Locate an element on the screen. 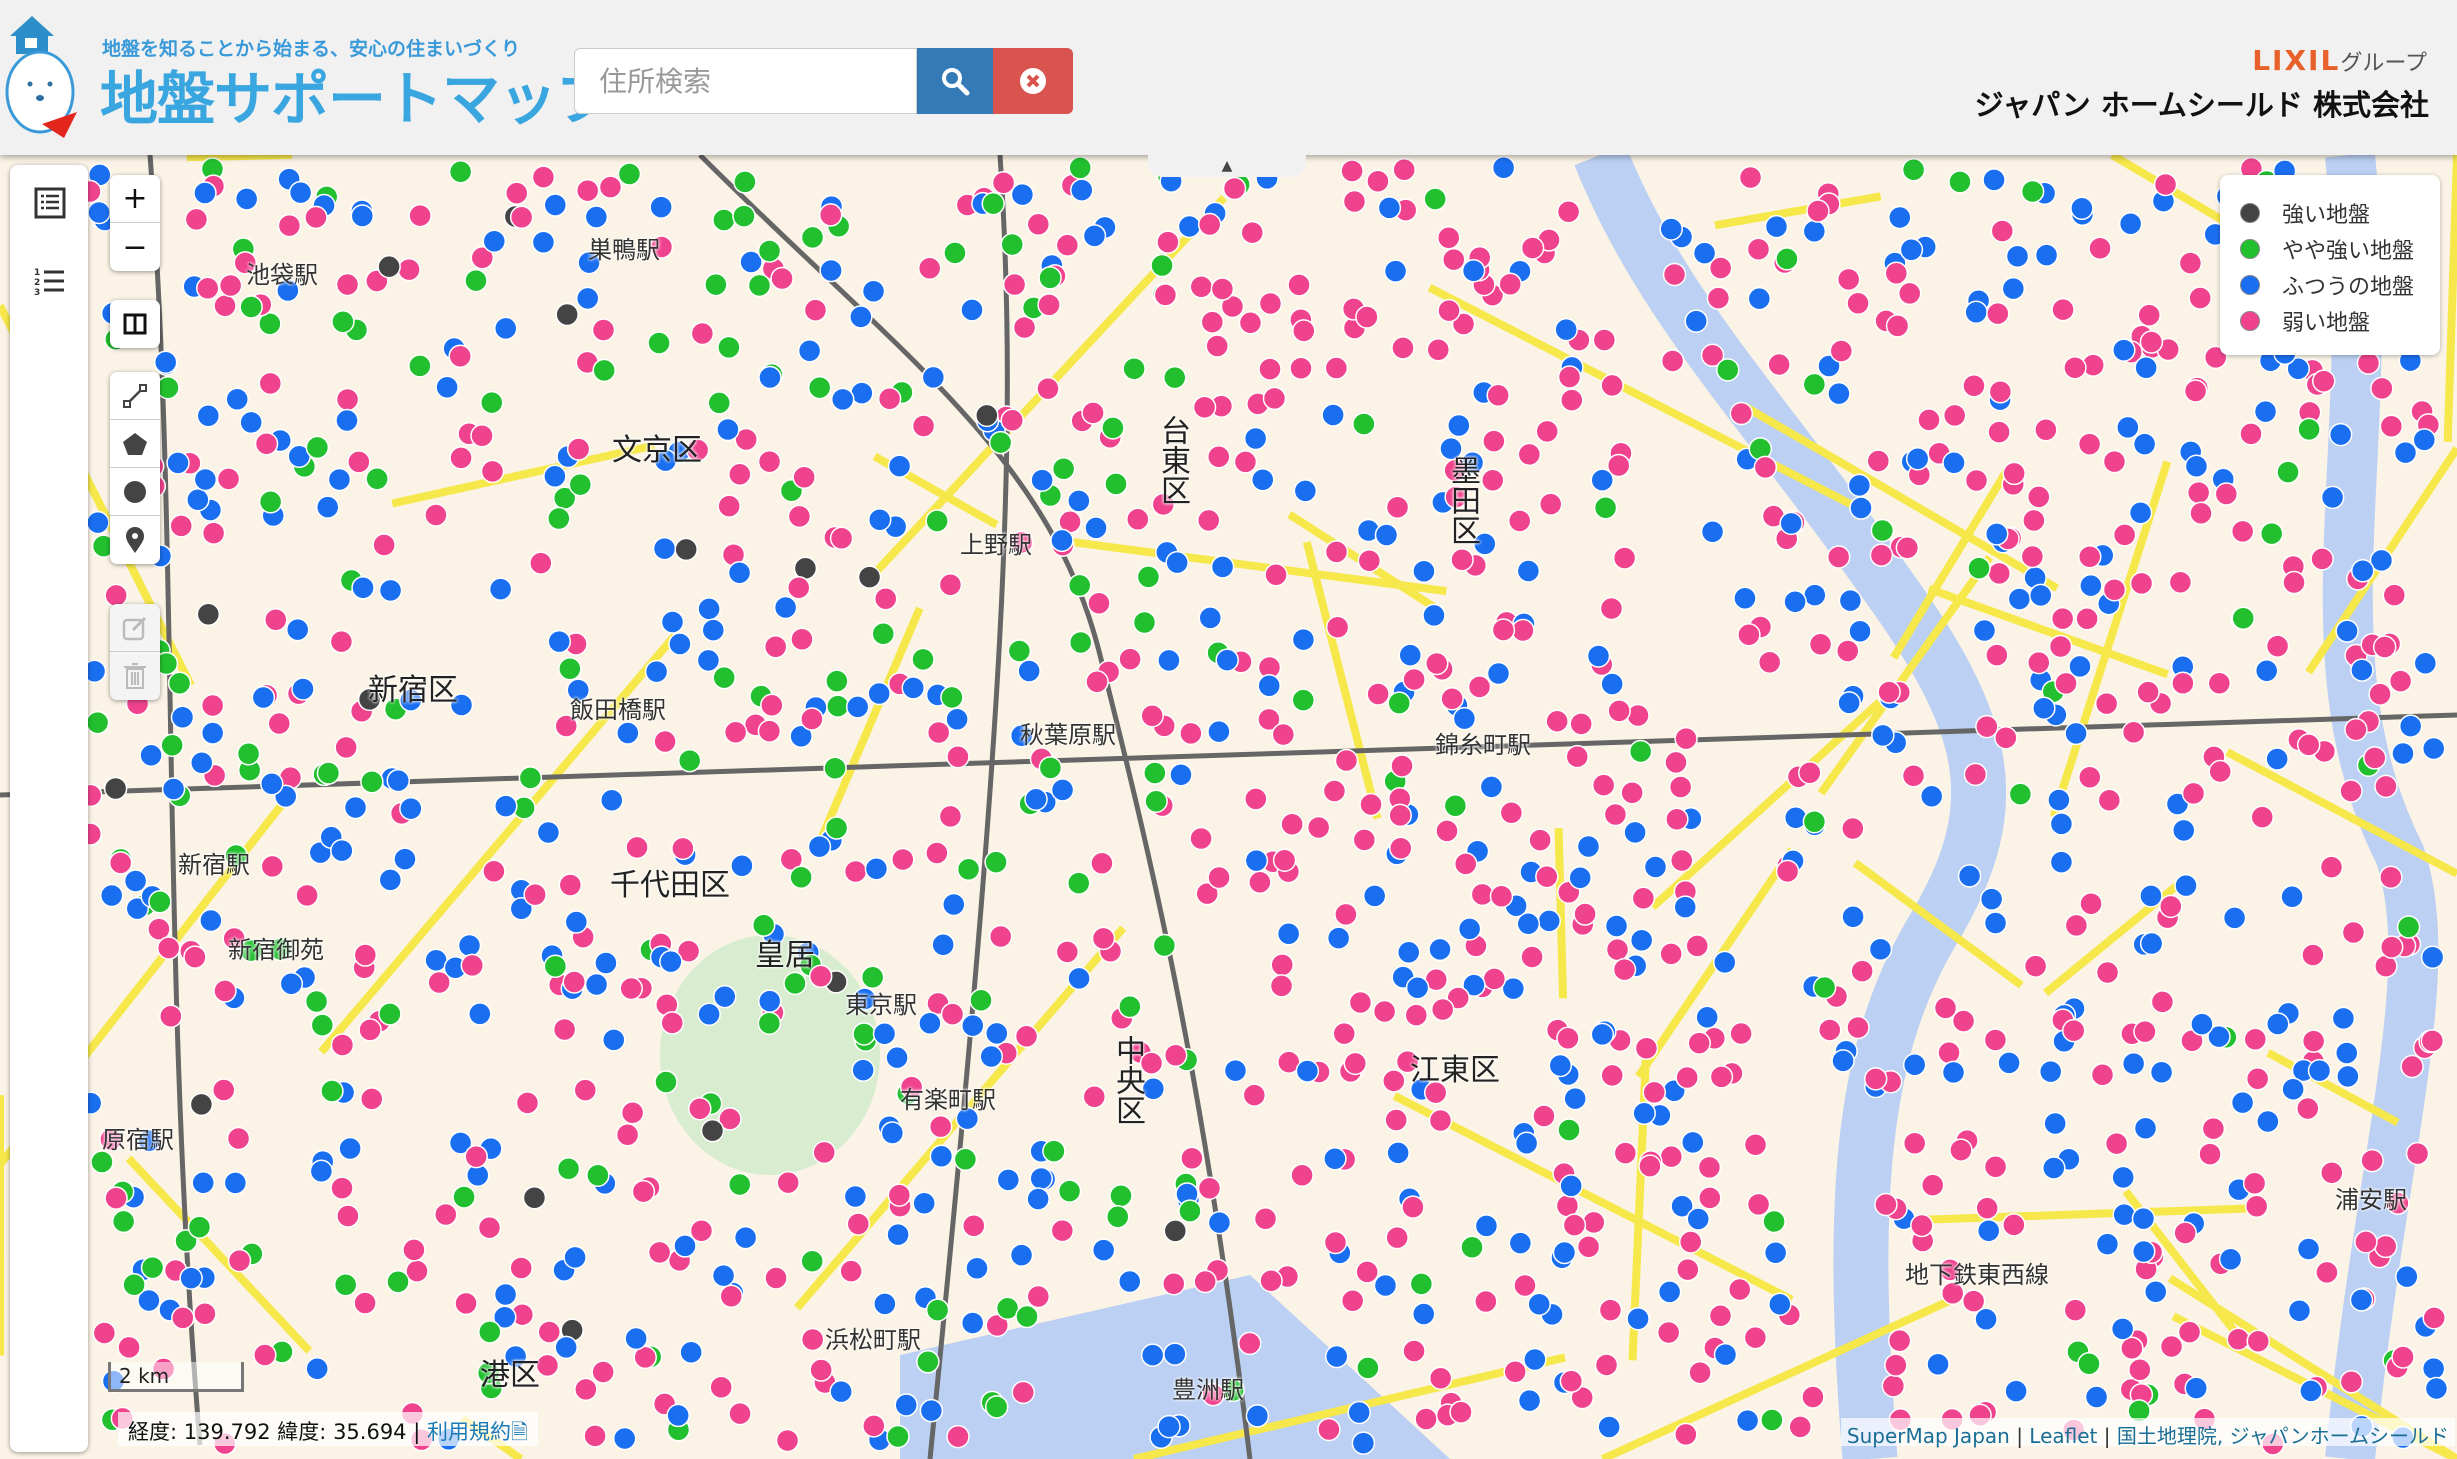 Image resolution: width=2457 pixels, height=1459 pixels. attribution-supermap: SuperMap Japan is located at coordinates (1928, 1436).